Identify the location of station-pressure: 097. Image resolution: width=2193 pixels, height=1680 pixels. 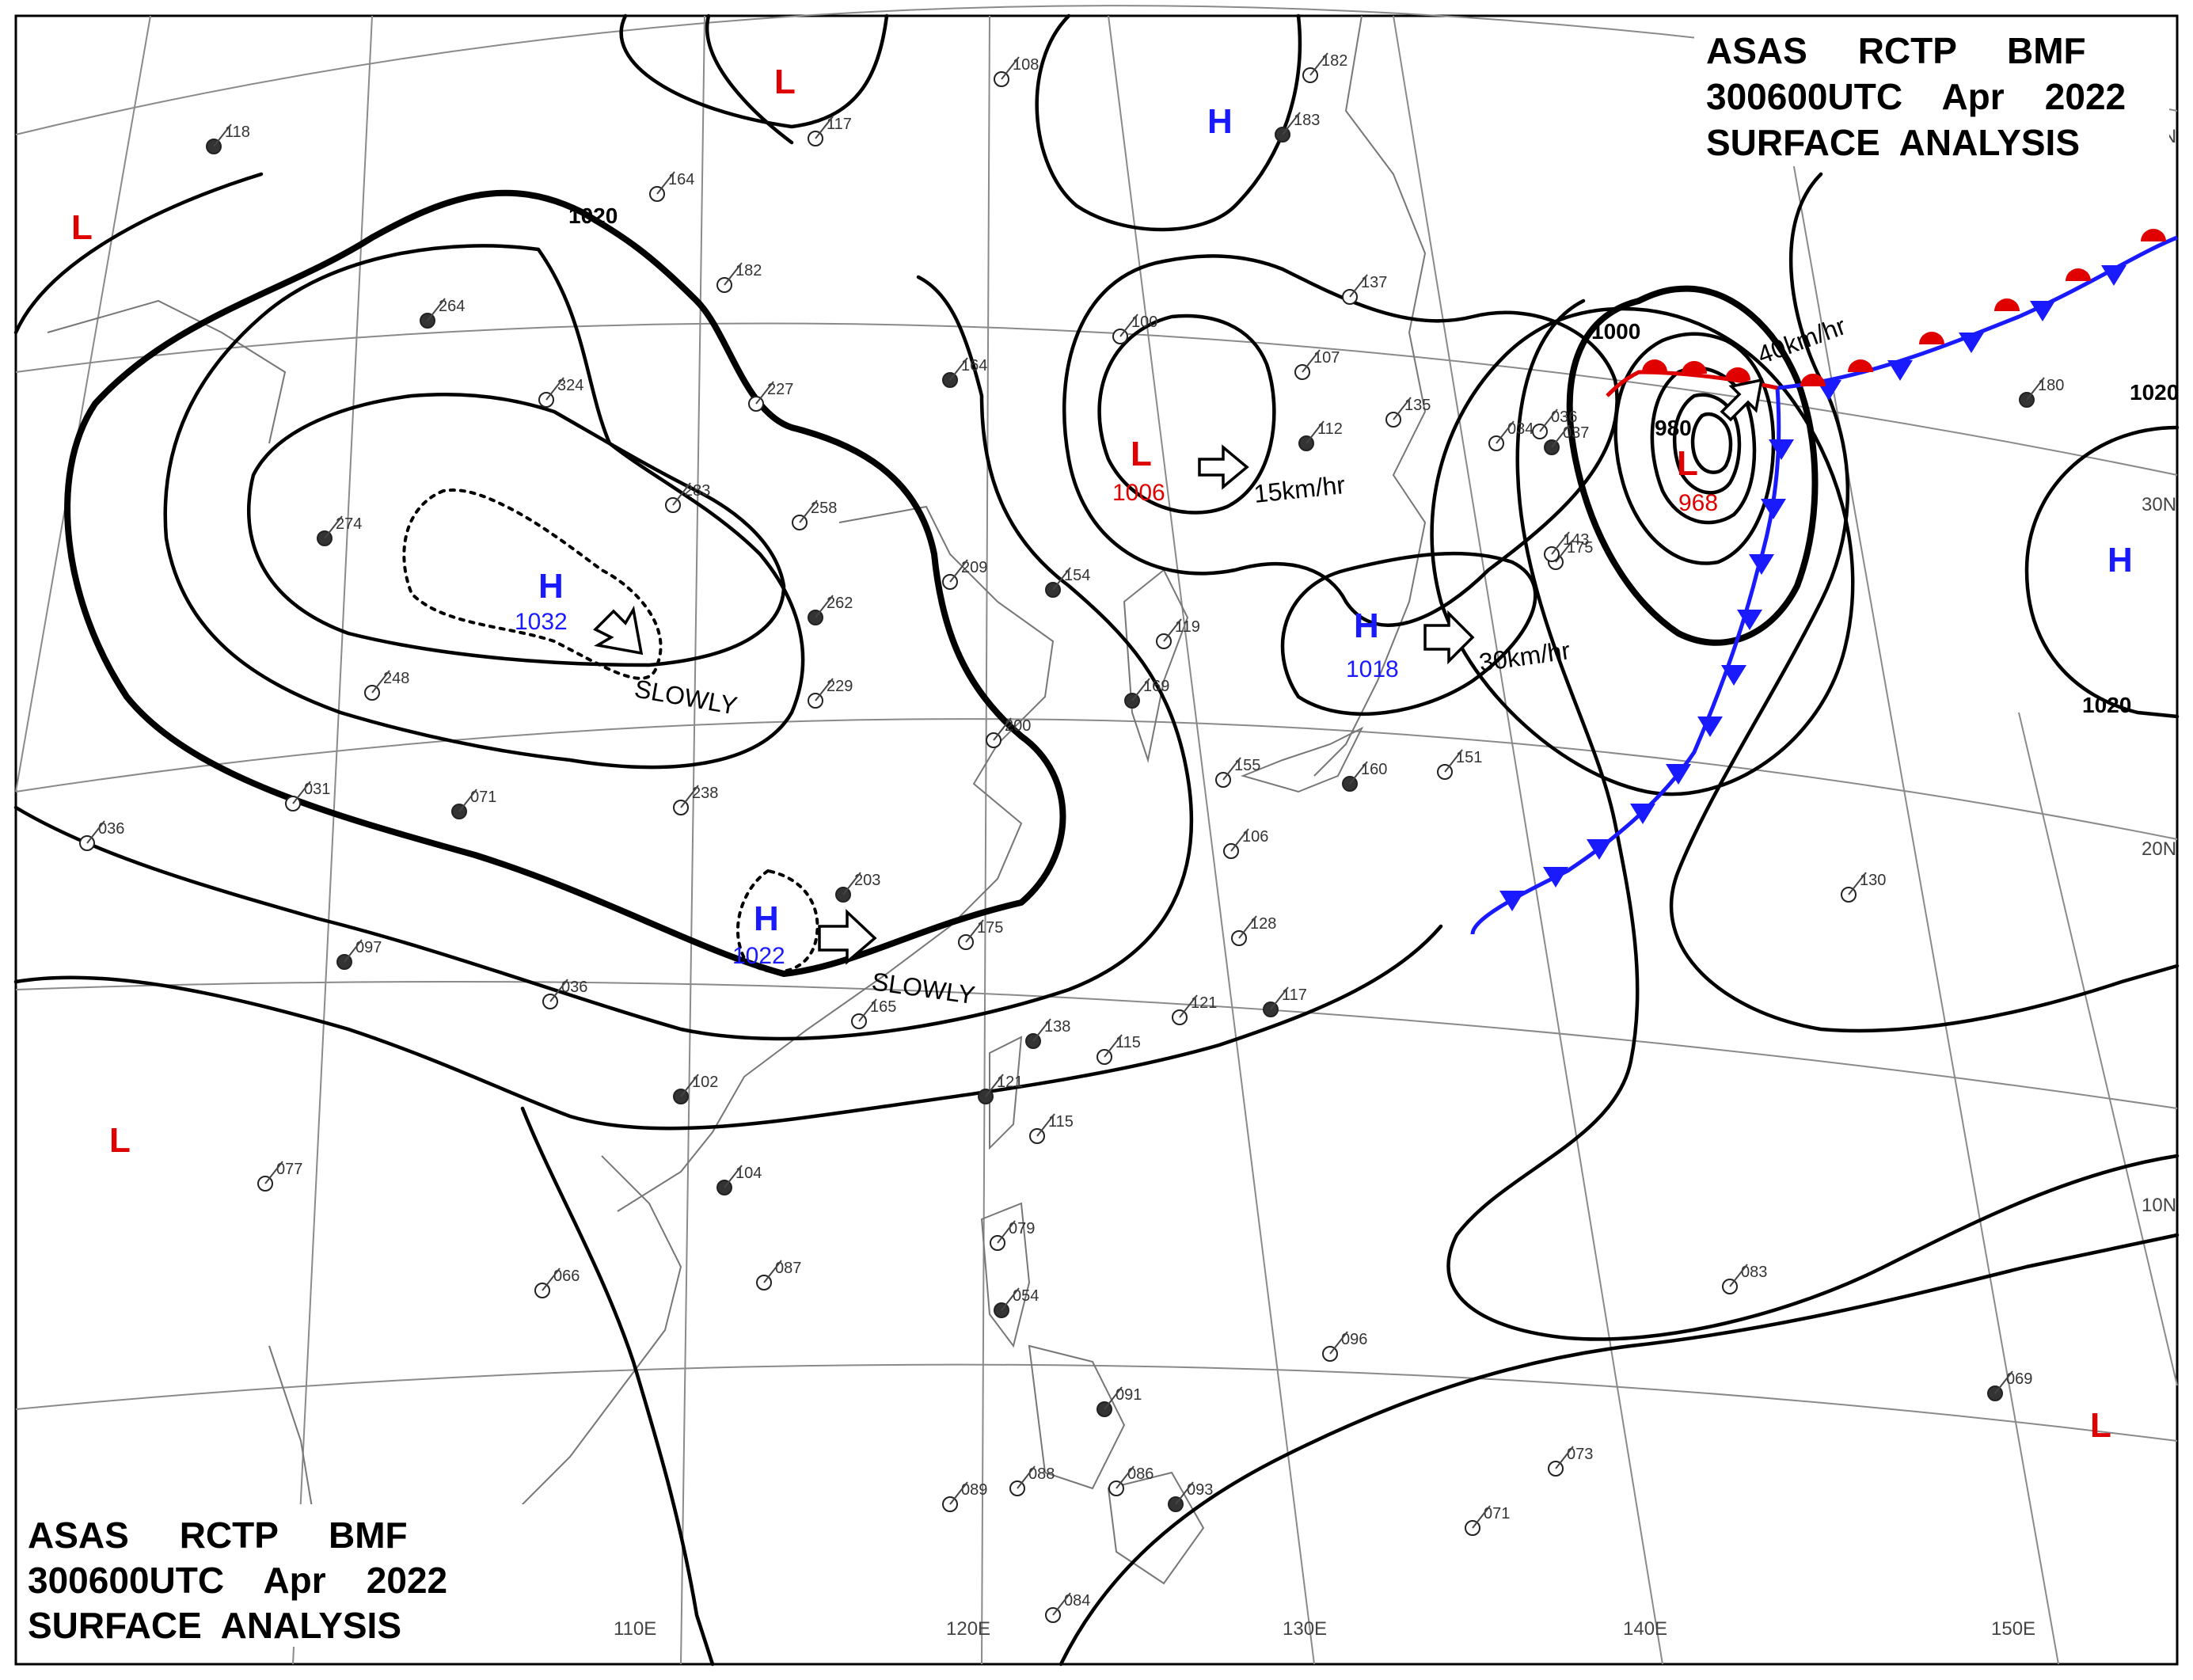
(368, 947).